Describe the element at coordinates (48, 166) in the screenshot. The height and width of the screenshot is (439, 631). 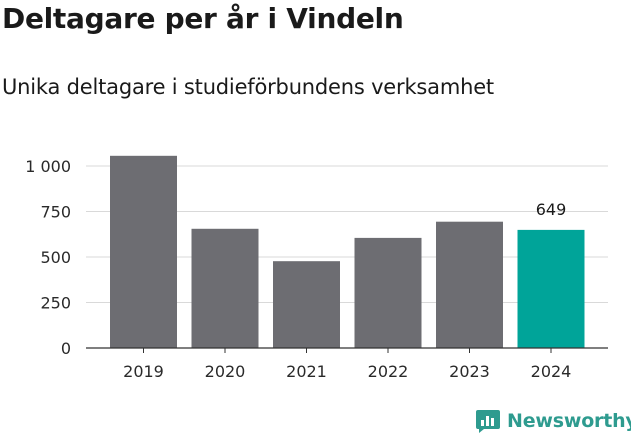
I see `y-tick-label: 1 000` at that location.